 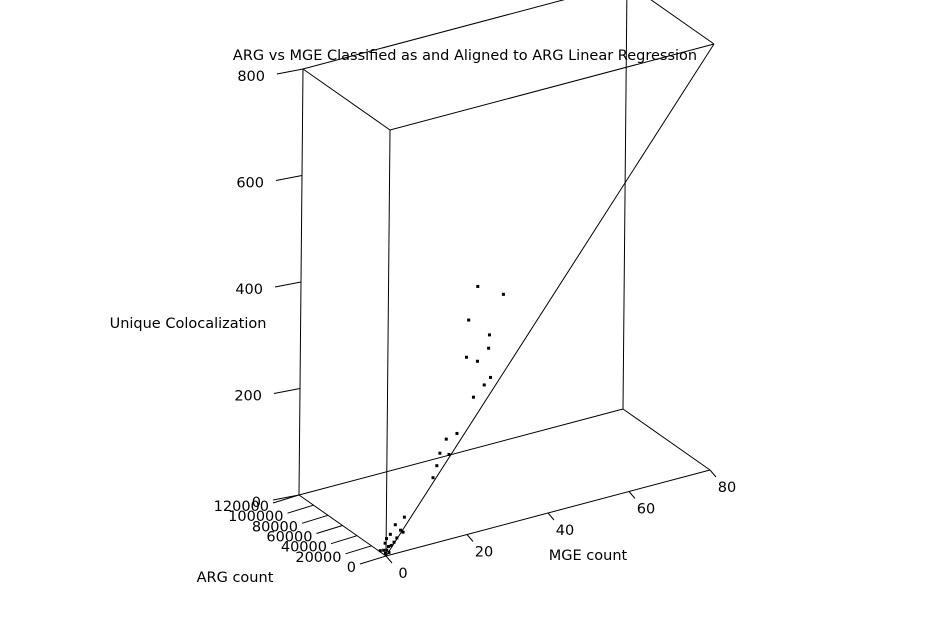 I want to click on y-tick-label: 60000, so click(x=289, y=538).